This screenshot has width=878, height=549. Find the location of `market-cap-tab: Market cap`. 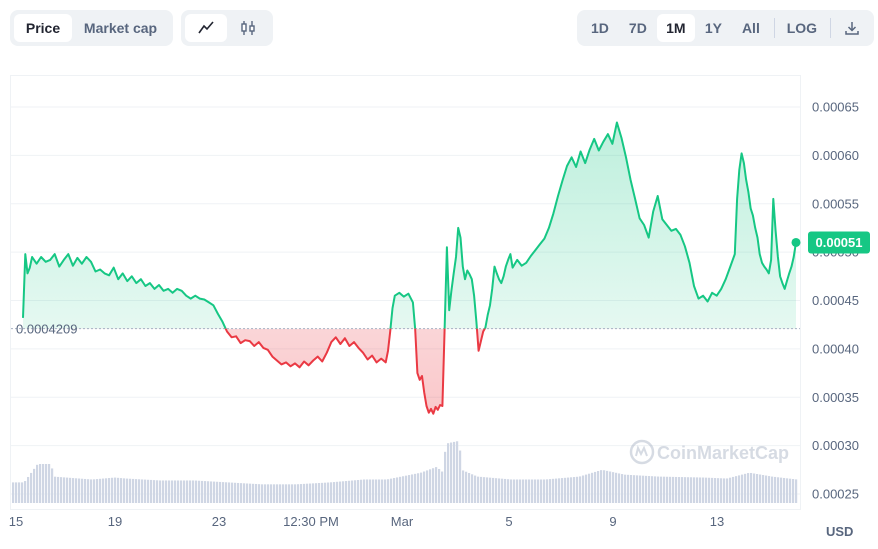

market-cap-tab: Market cap is located at coordinates (120, 28).